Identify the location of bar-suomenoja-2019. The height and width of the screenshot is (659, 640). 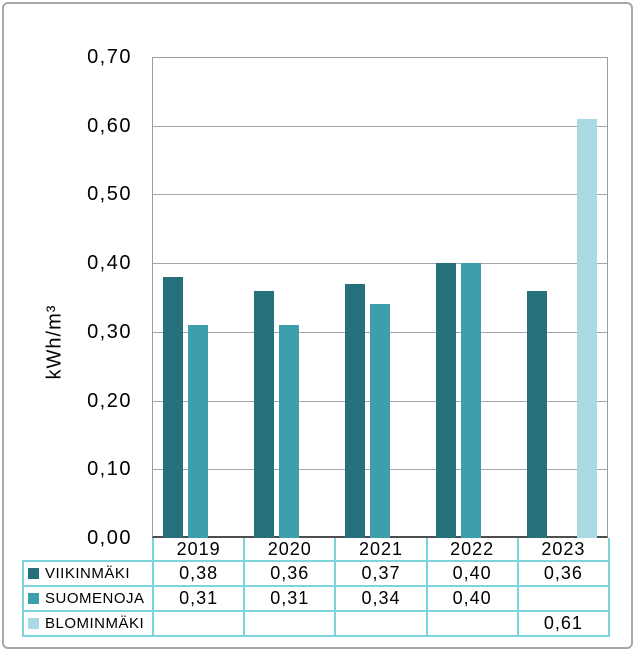
(197, 431).